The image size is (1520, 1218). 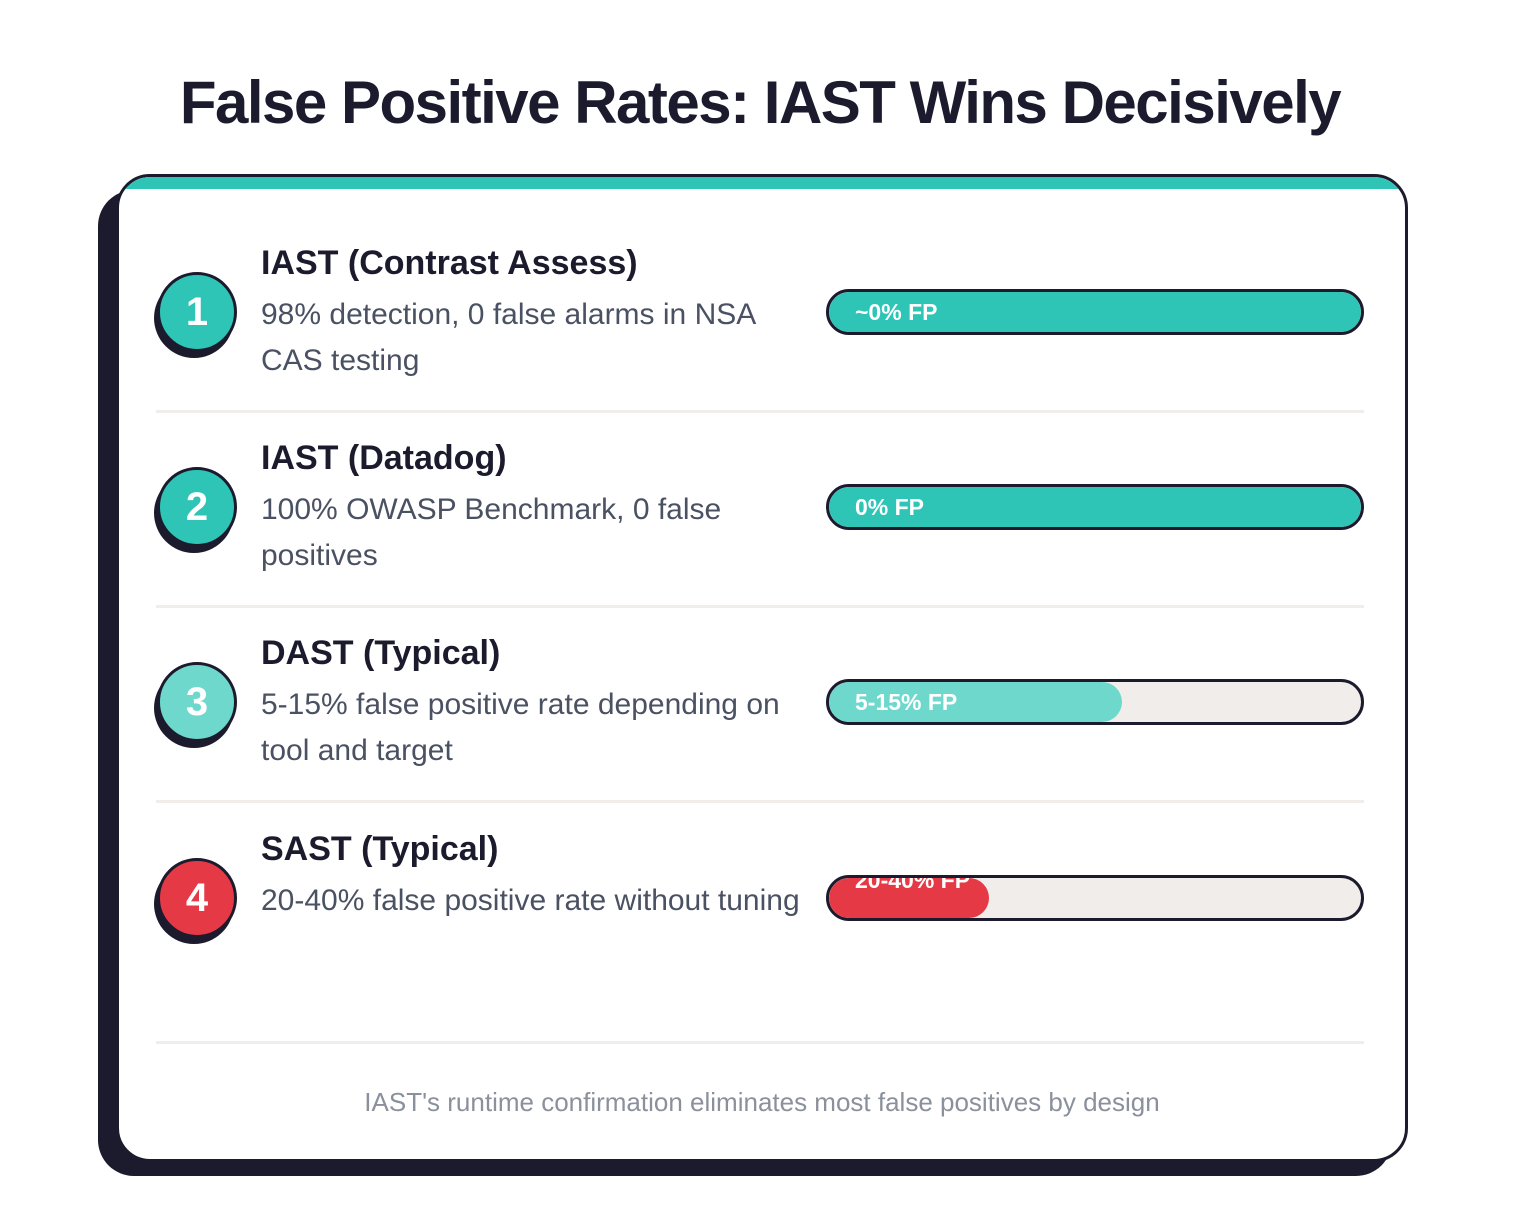 What do you see at coordinates (906, 702) in the screenshot?
I see `fp-rate-label: 5-15% FP` at bounding box center [906, 702].